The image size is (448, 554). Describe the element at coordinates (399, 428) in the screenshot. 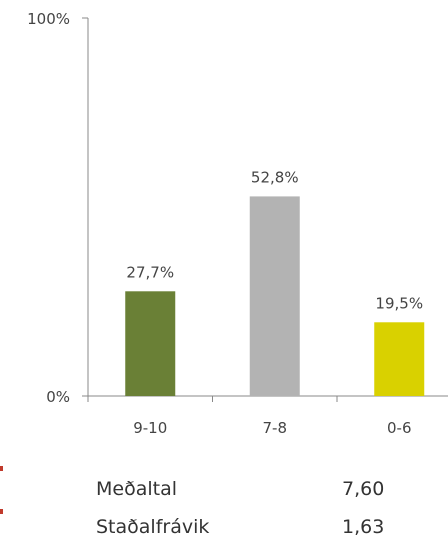

I see `x-tick-label-0-6: 0-6` at that location.